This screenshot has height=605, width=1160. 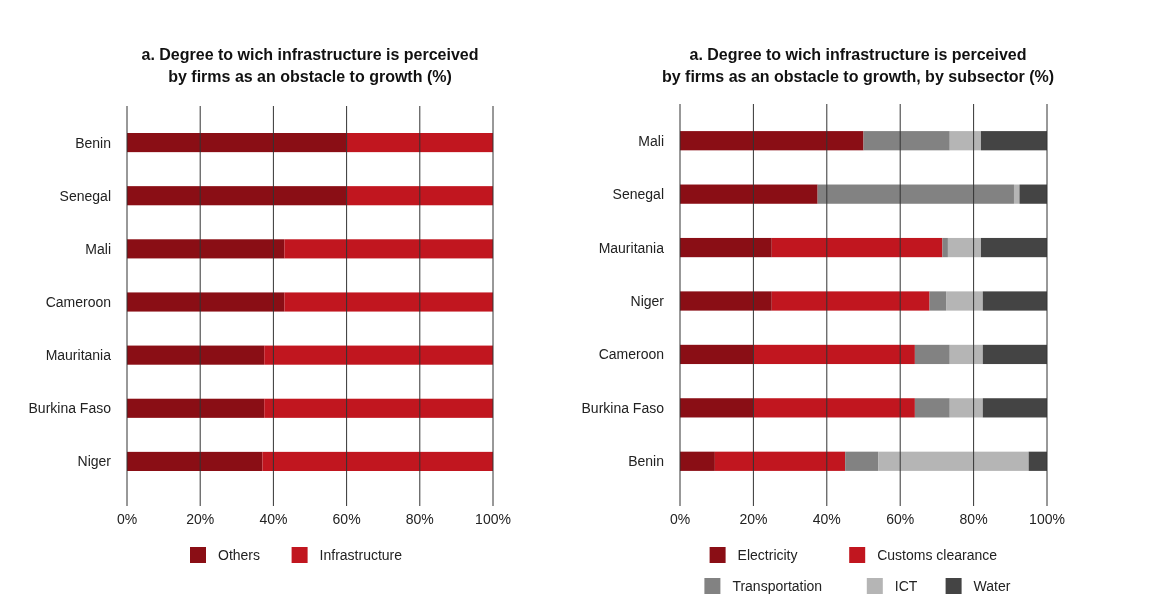 I want to click on legend-label: ICT, so click(x=906, y=586).